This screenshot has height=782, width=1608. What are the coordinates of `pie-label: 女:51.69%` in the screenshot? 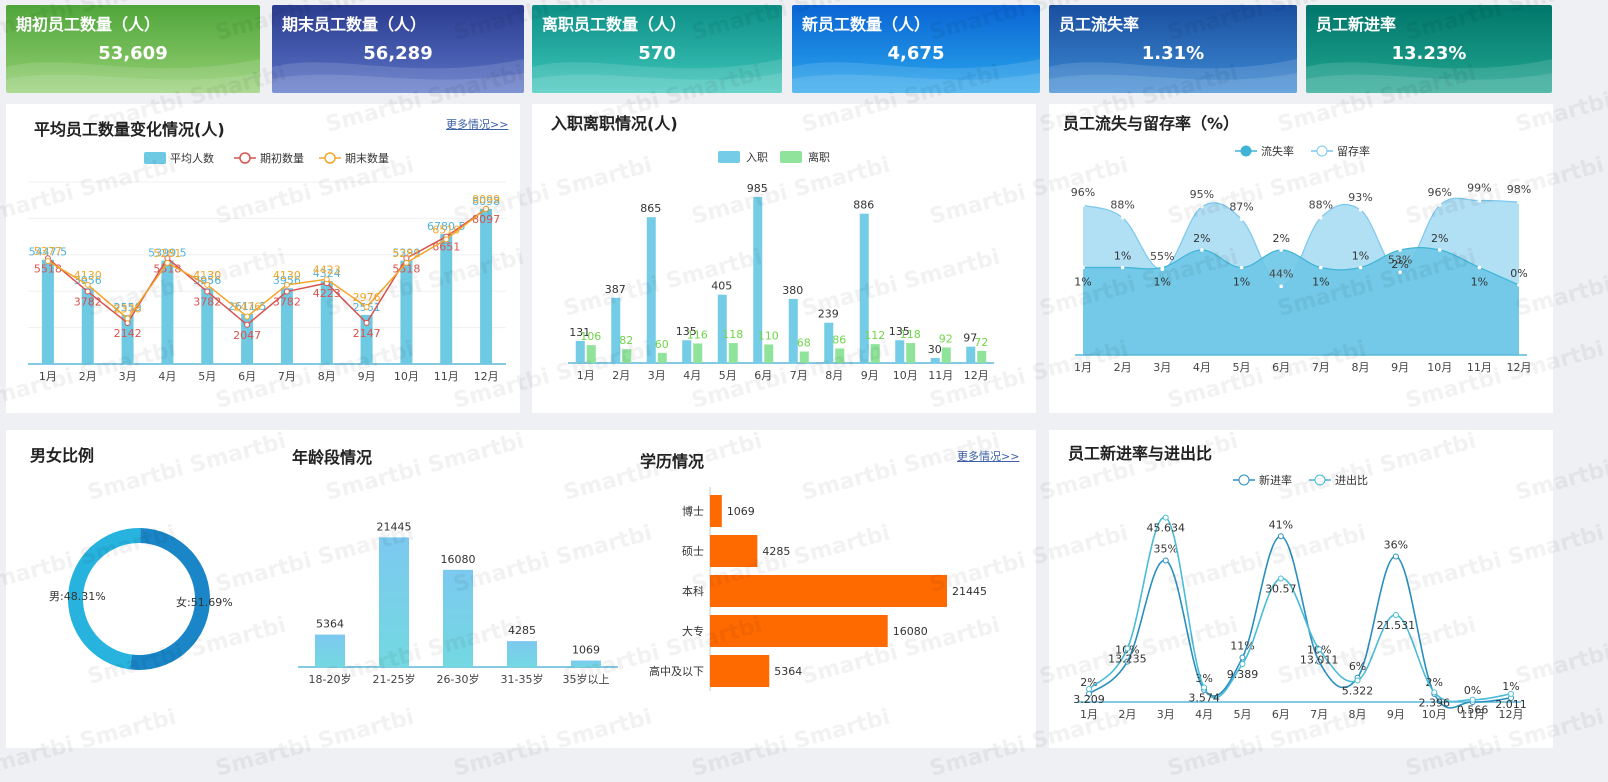 It's located at (204, 602).